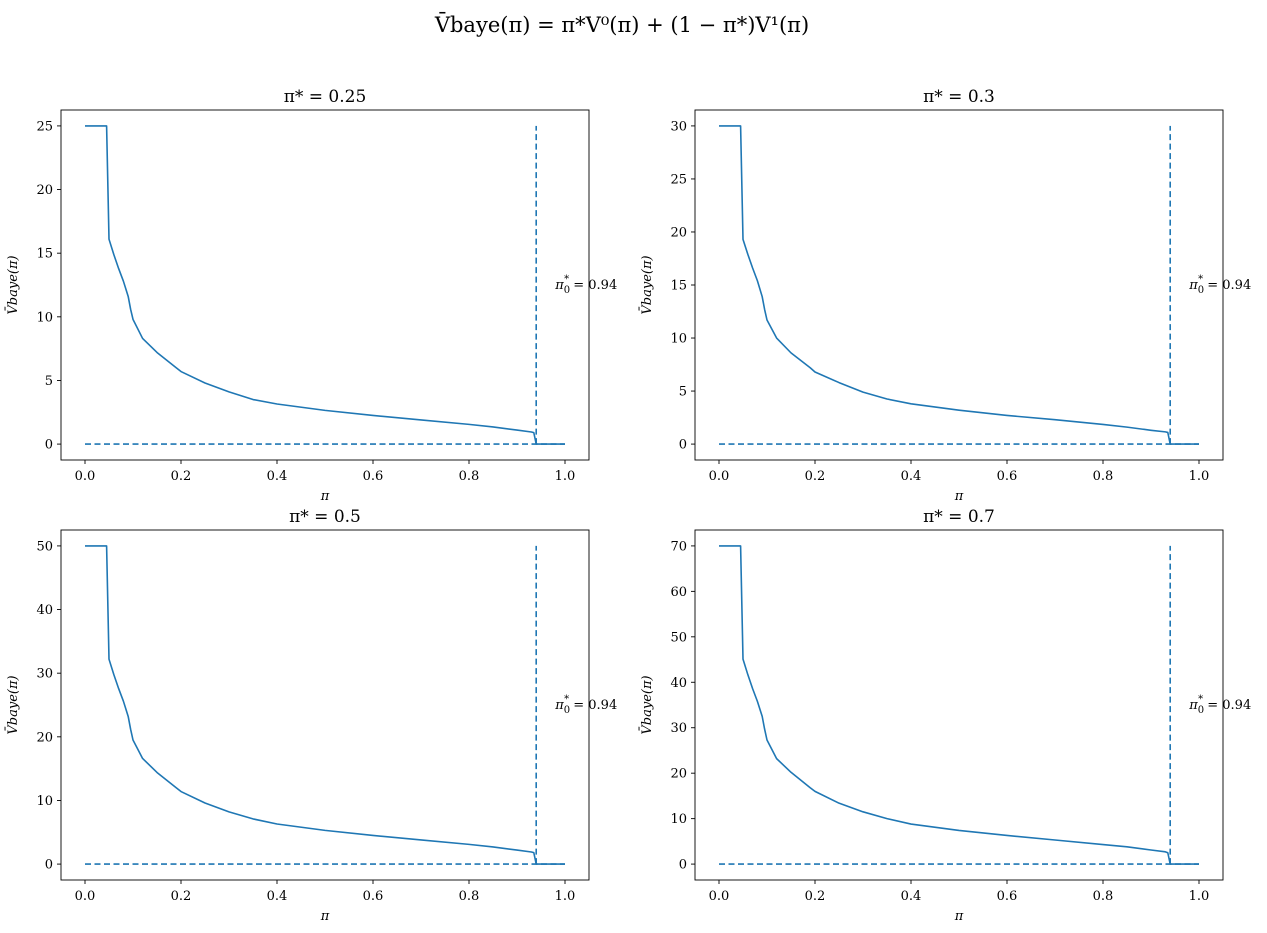  What do you see at coordinates (959, 97) in the screenshot?
I see `subplot-title: π* = 0.3` at bounding box center [959, 97].